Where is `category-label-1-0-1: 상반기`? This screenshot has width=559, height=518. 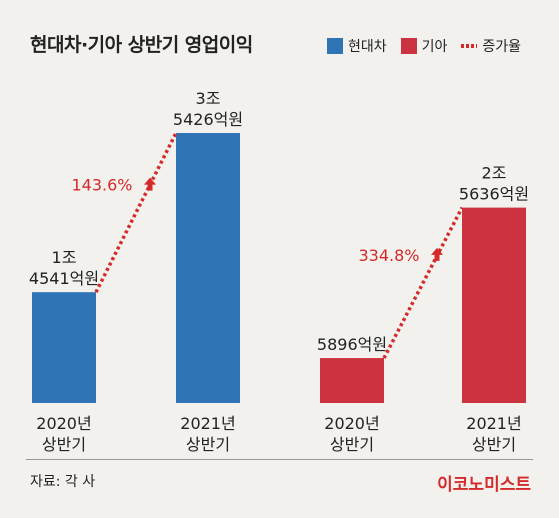 category-label-1-0-1: 상반기 is located at coordinates (352, 444).